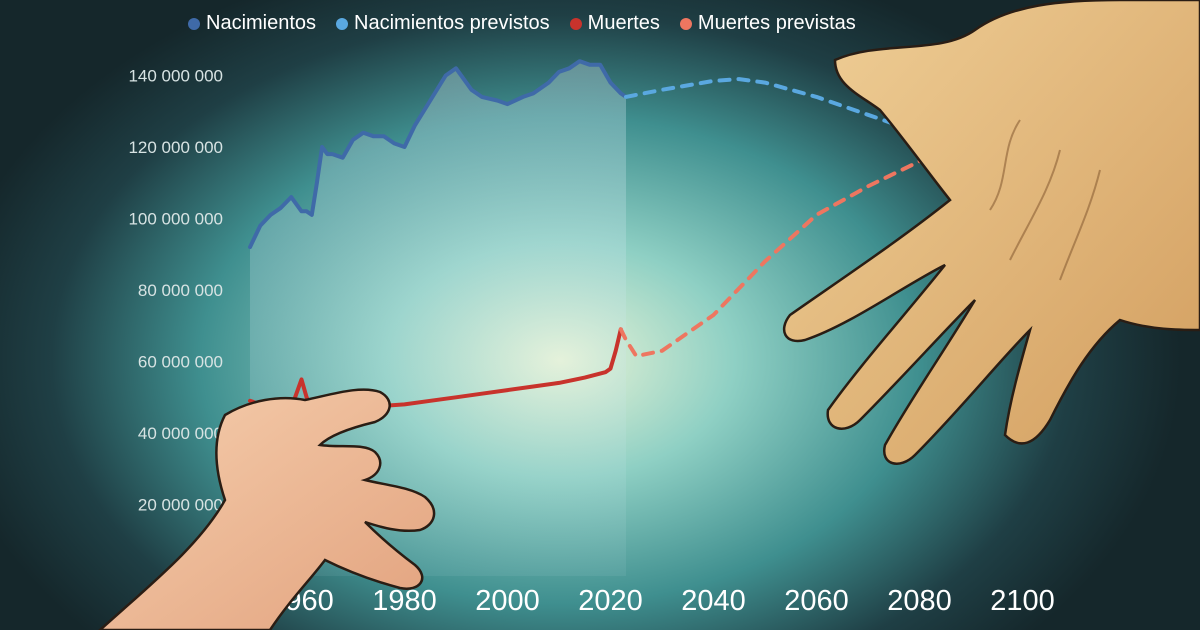 The width and height of the screenshot is (1200, 630). What do you see at coordinates (575, 23) in the screenshot?
I see `legend-dot-muertes` at bounding box center [575, 23].